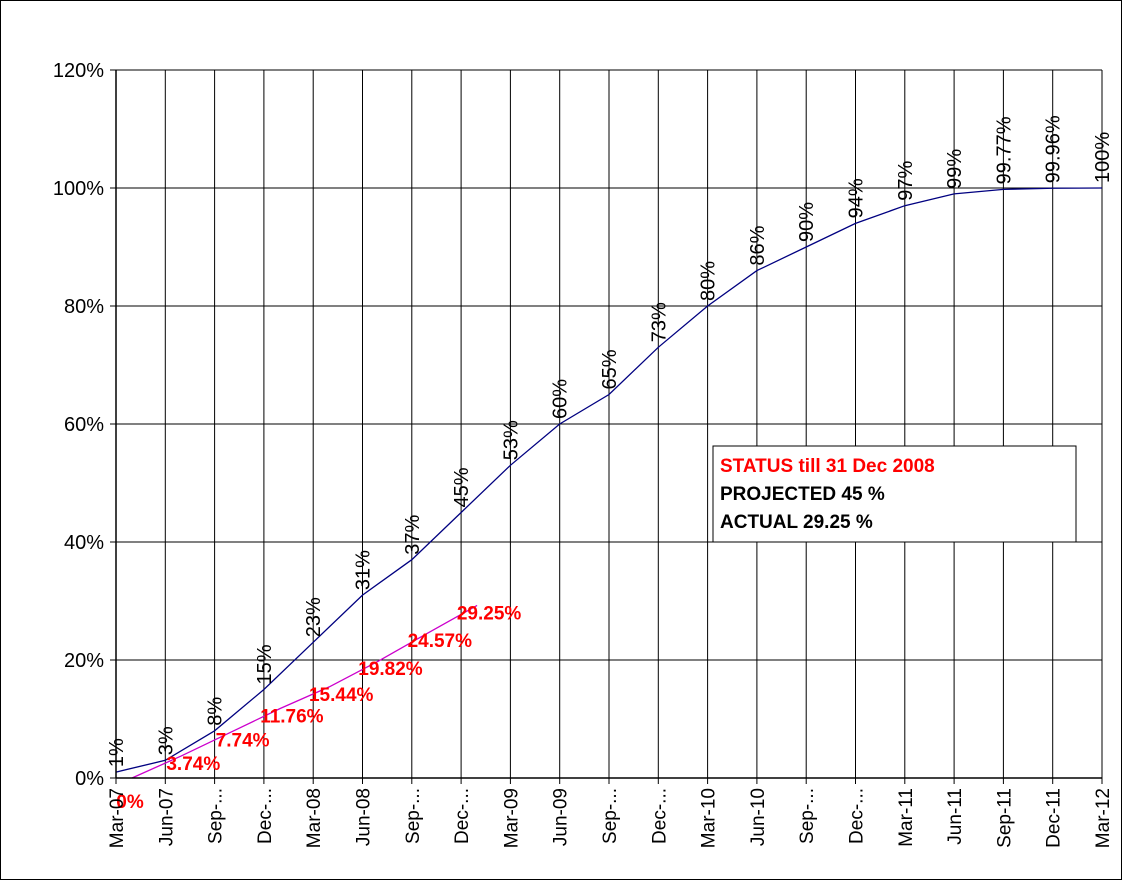  What do you see at coordinates (610, 369) in the screenshot?
I see `projected-data-label: 65%` at bounding box center [610, 369].